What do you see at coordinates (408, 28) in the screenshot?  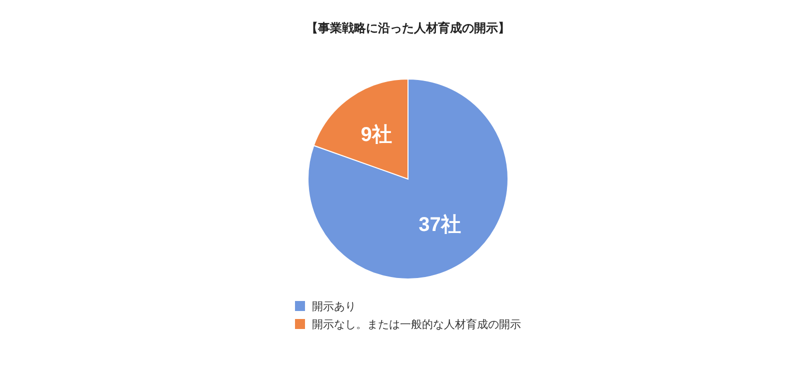 I see `chart-title: 【事業戦略に沿った人材育成の開示】` at bounding box center [408, 28].